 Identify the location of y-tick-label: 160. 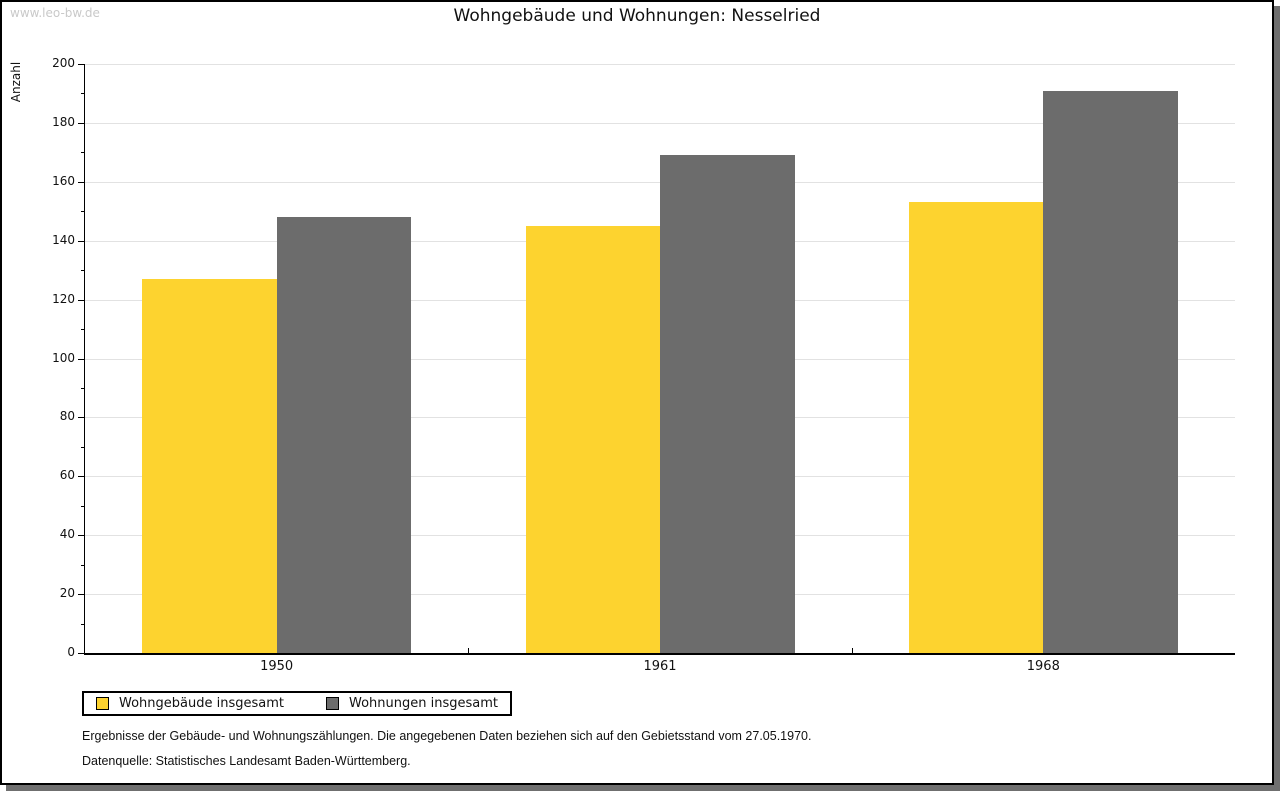
(63, 180).